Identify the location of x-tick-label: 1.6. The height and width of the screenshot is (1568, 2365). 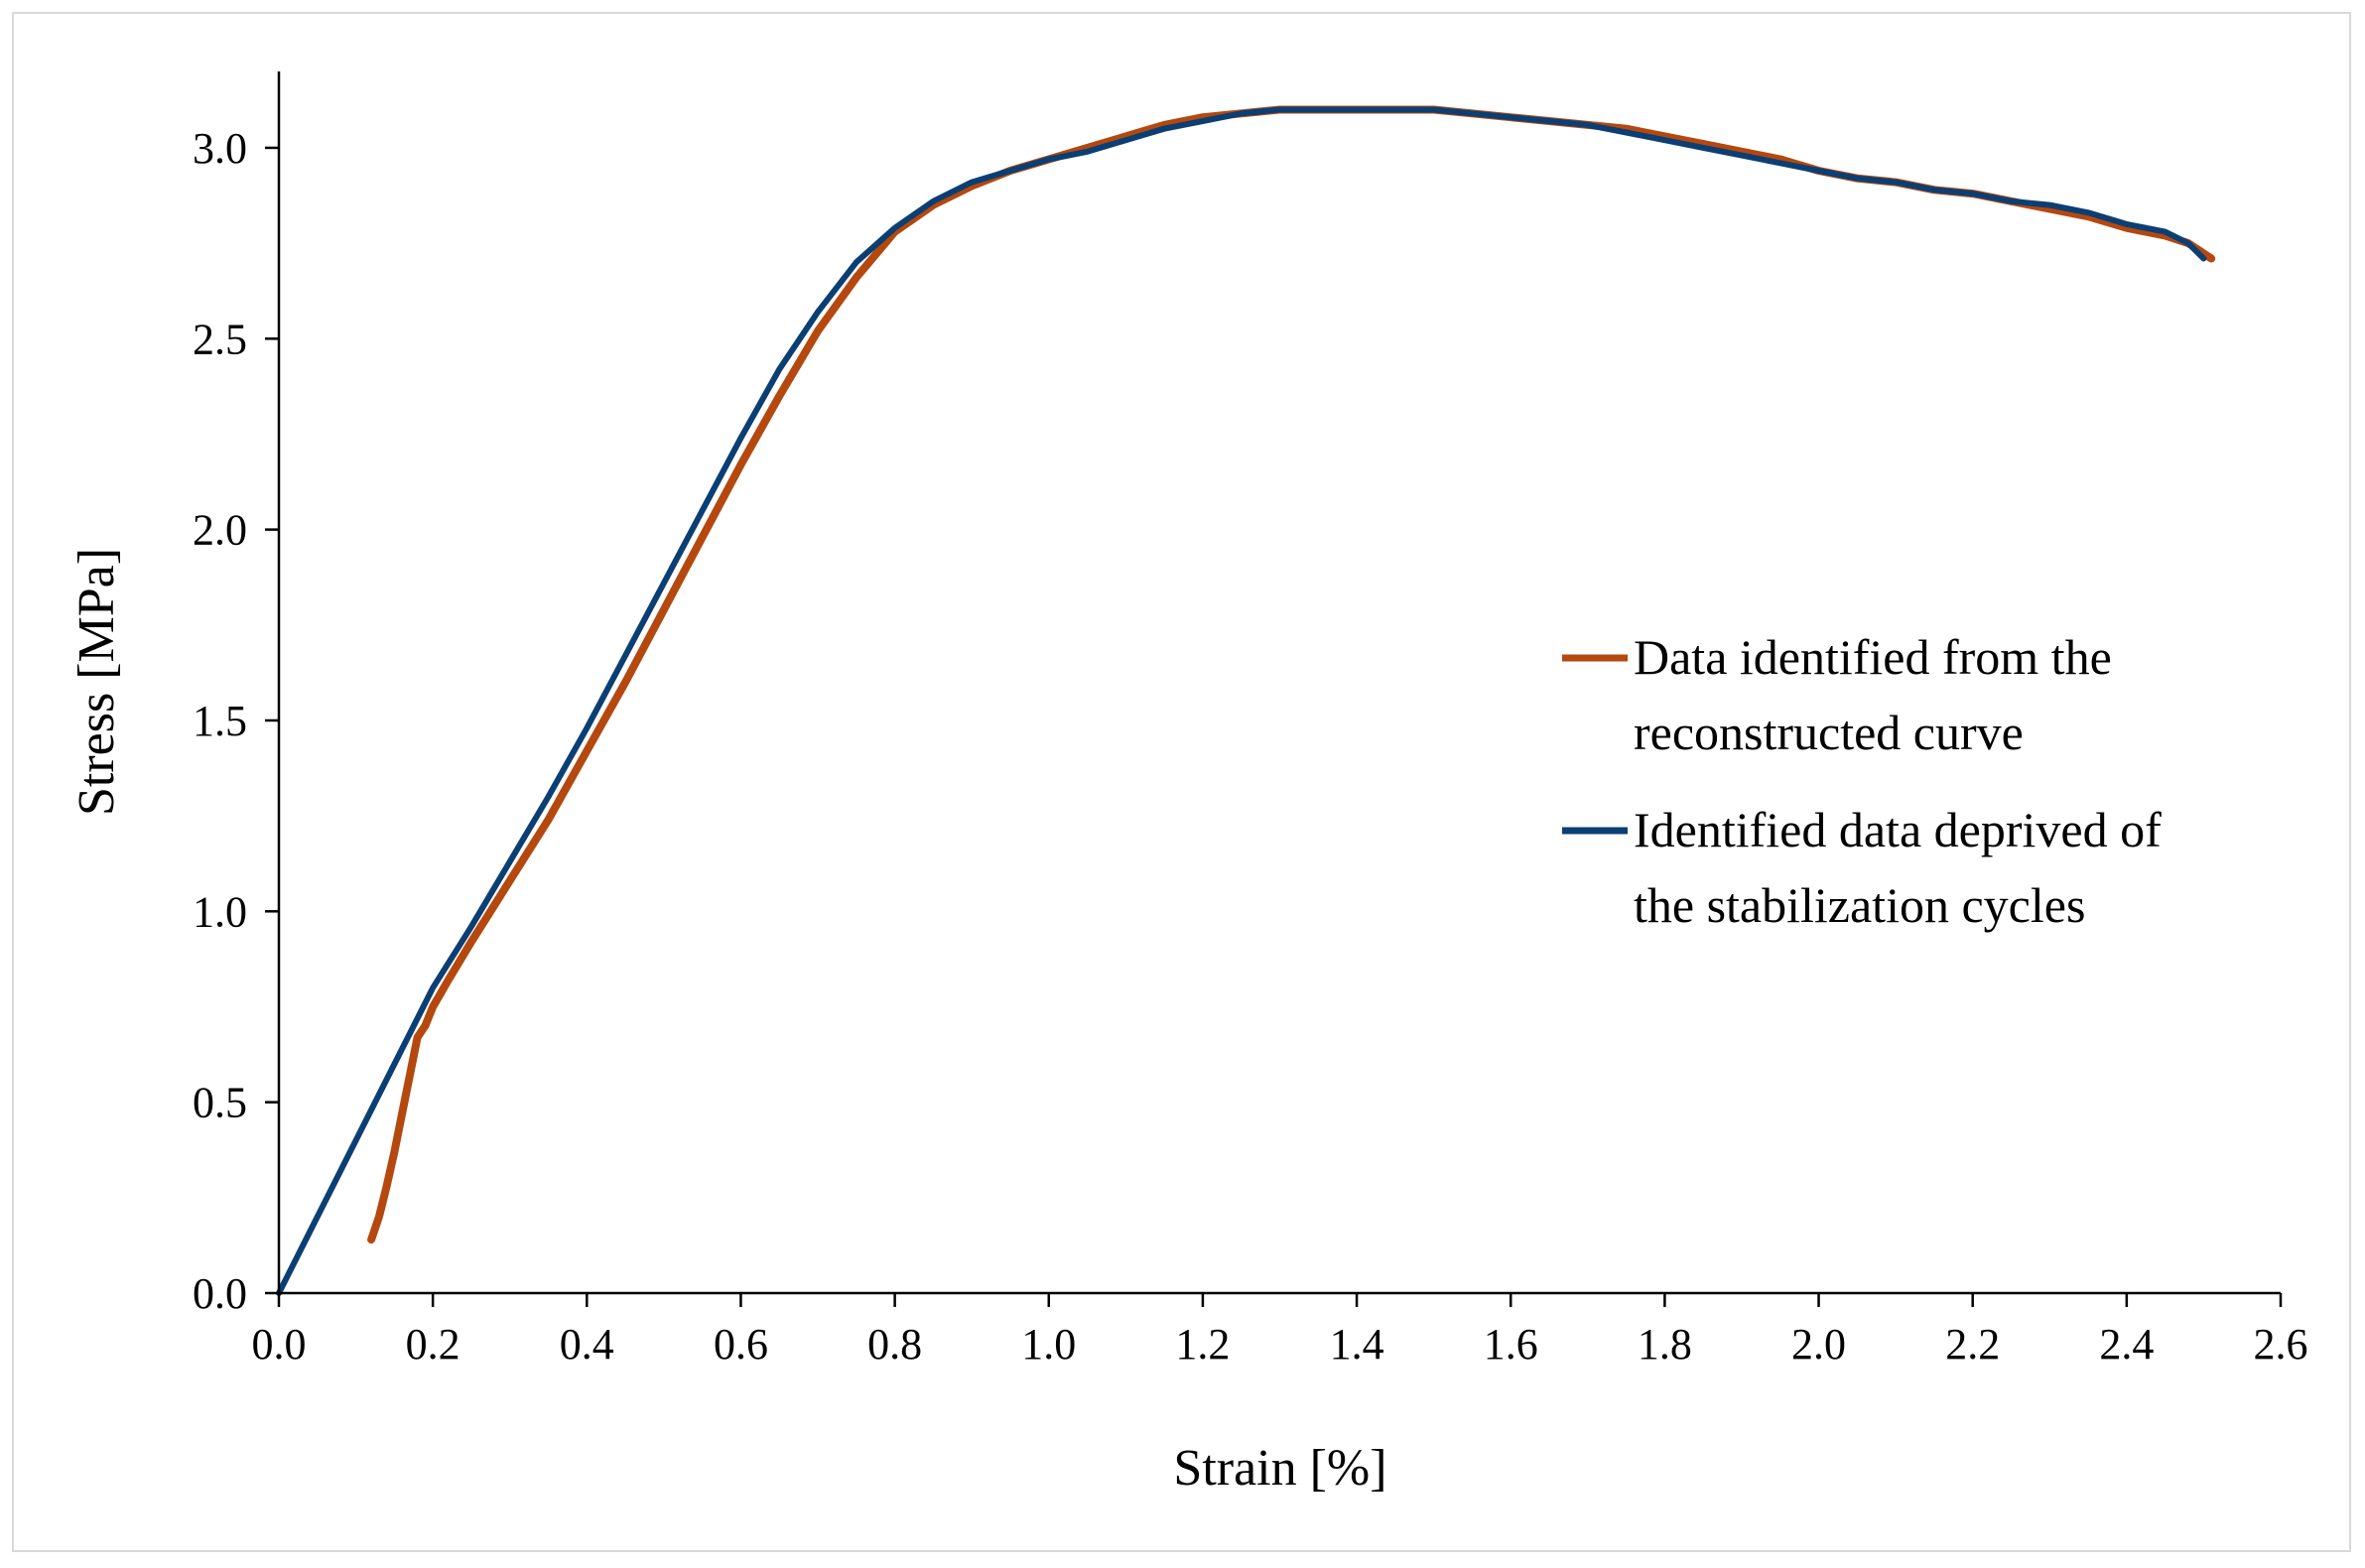
(1511, 1344).